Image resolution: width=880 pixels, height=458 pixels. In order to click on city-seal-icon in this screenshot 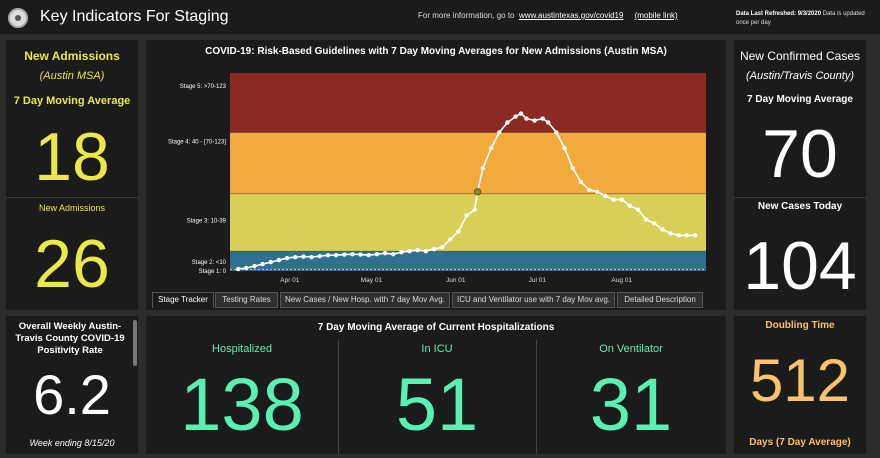, I will do `click(18, 18)`.